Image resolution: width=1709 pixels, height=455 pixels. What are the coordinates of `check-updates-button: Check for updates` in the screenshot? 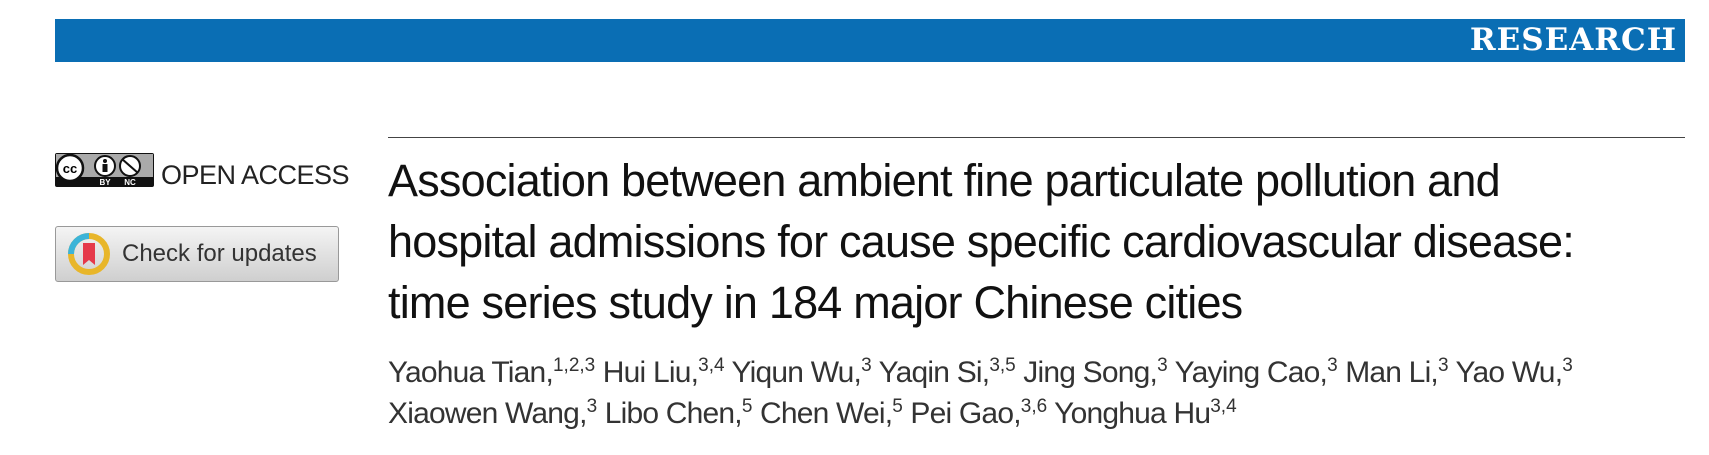 It's located at (197, 254).